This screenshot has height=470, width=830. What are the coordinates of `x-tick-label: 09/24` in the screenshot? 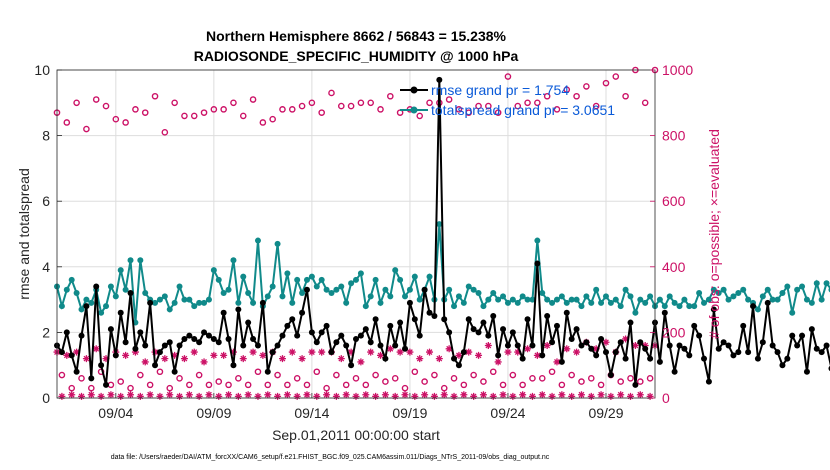 It's located at (507, 413).